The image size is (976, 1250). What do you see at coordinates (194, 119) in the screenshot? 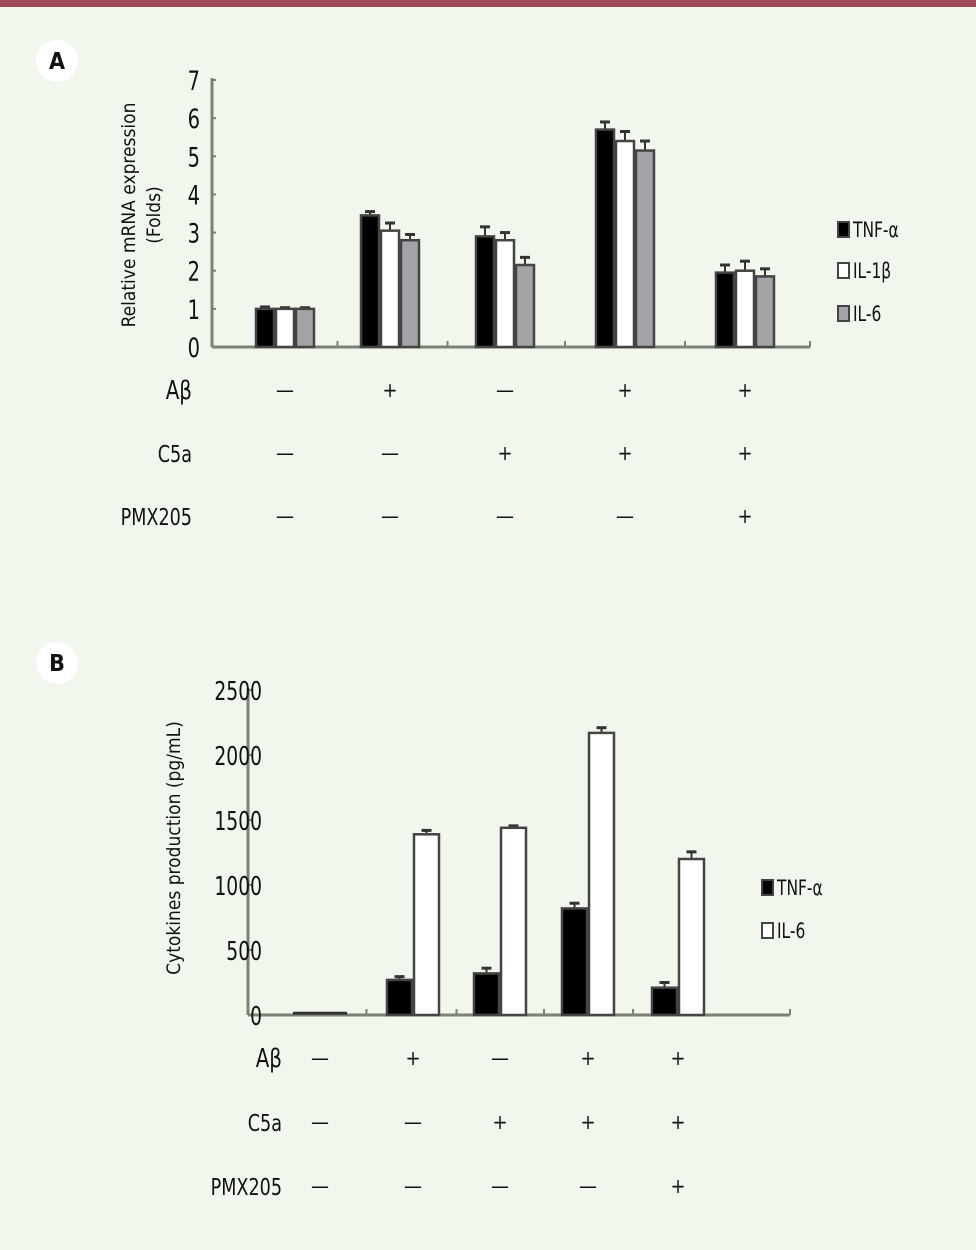
I see `y-tick-label: 6` at bounding box center [194, 119].